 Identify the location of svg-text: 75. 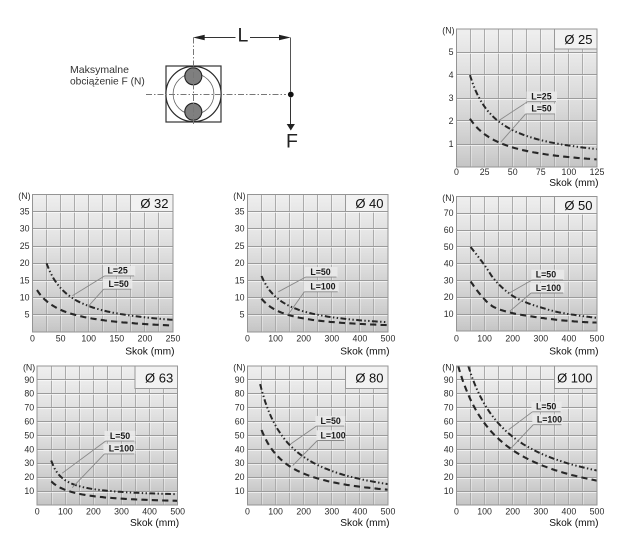
(541, 172).